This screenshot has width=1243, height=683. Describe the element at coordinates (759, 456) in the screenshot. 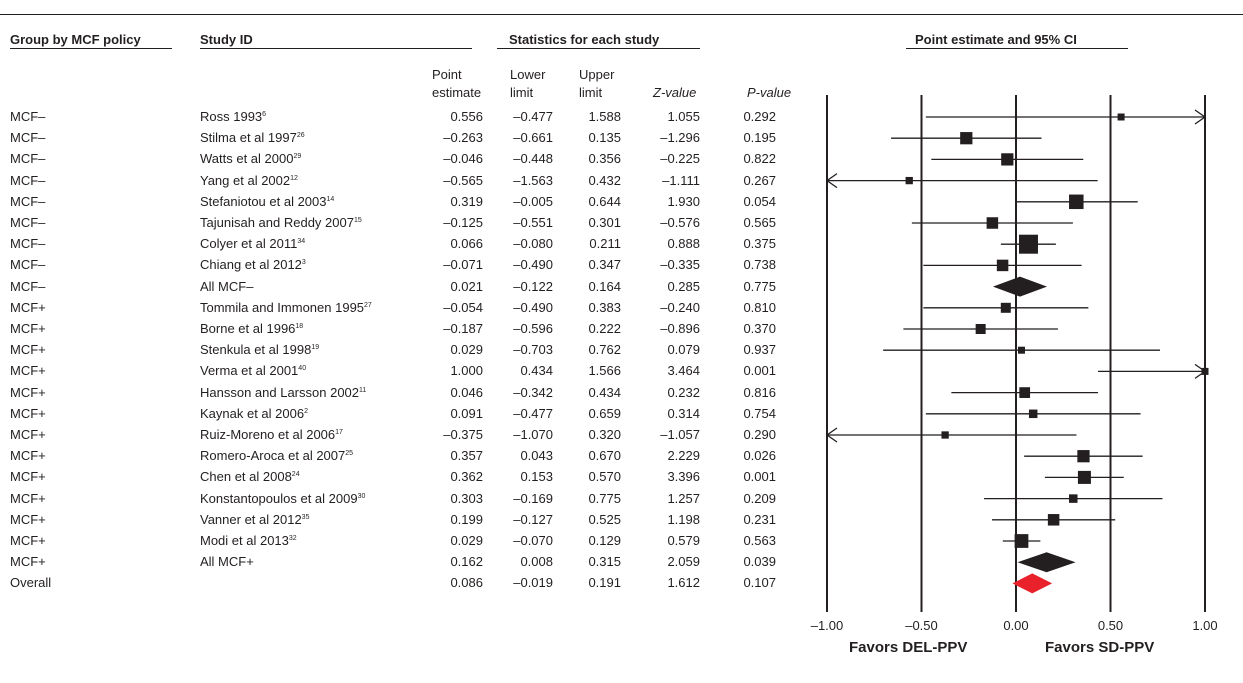

I see `cell-p: 0.026` at that location.